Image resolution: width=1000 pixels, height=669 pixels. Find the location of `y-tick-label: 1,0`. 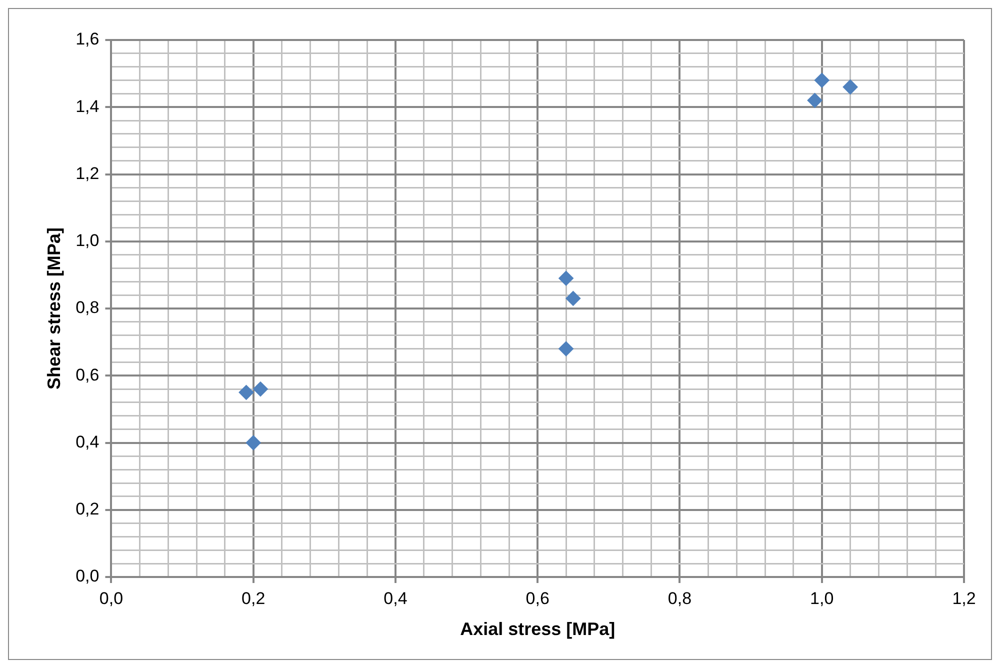

y-tick-label: 1,0 is located at coordinates (88, 240).